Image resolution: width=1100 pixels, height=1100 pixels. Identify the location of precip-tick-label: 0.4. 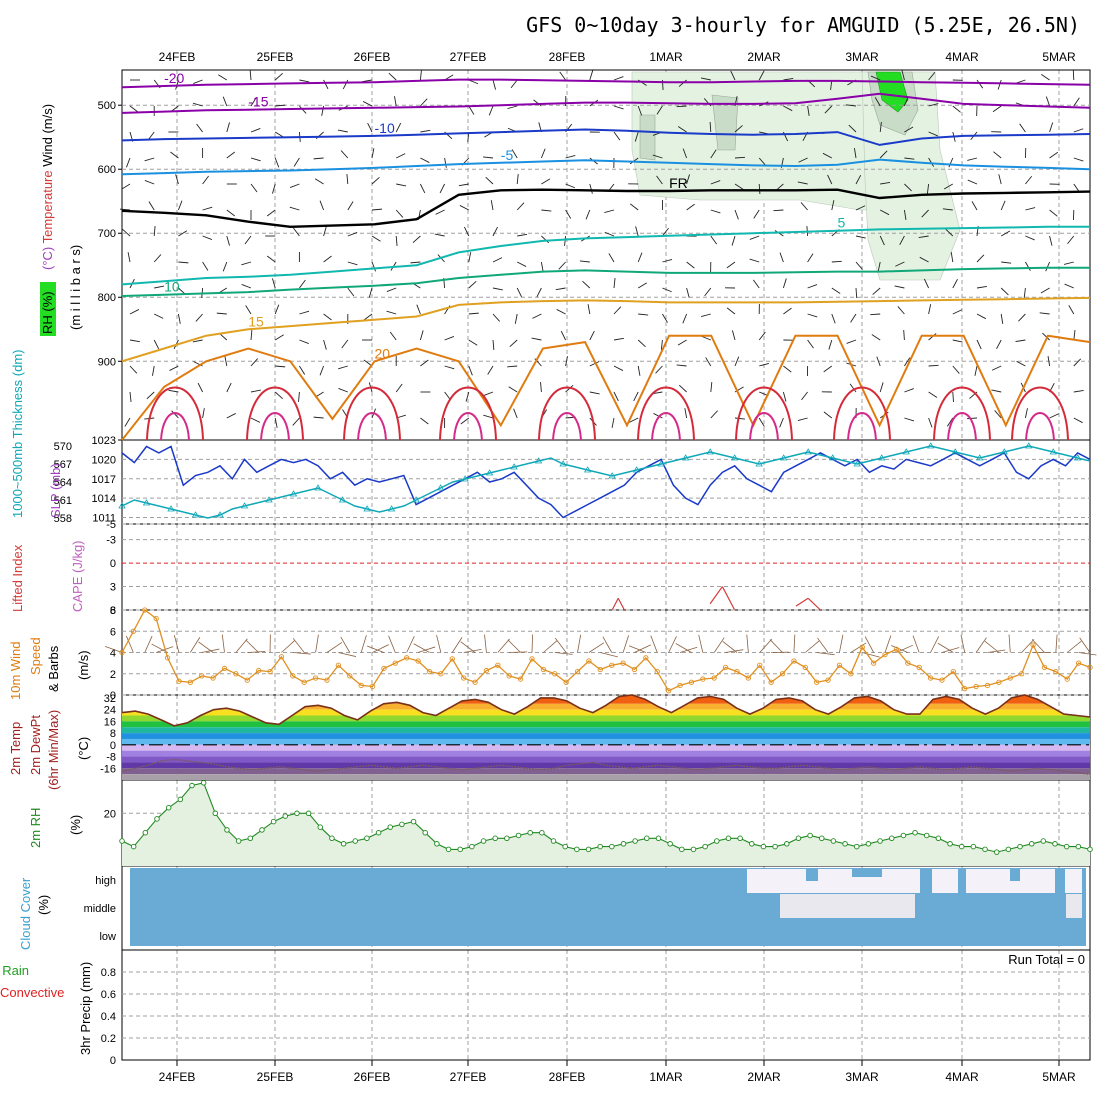
(108, 1017).